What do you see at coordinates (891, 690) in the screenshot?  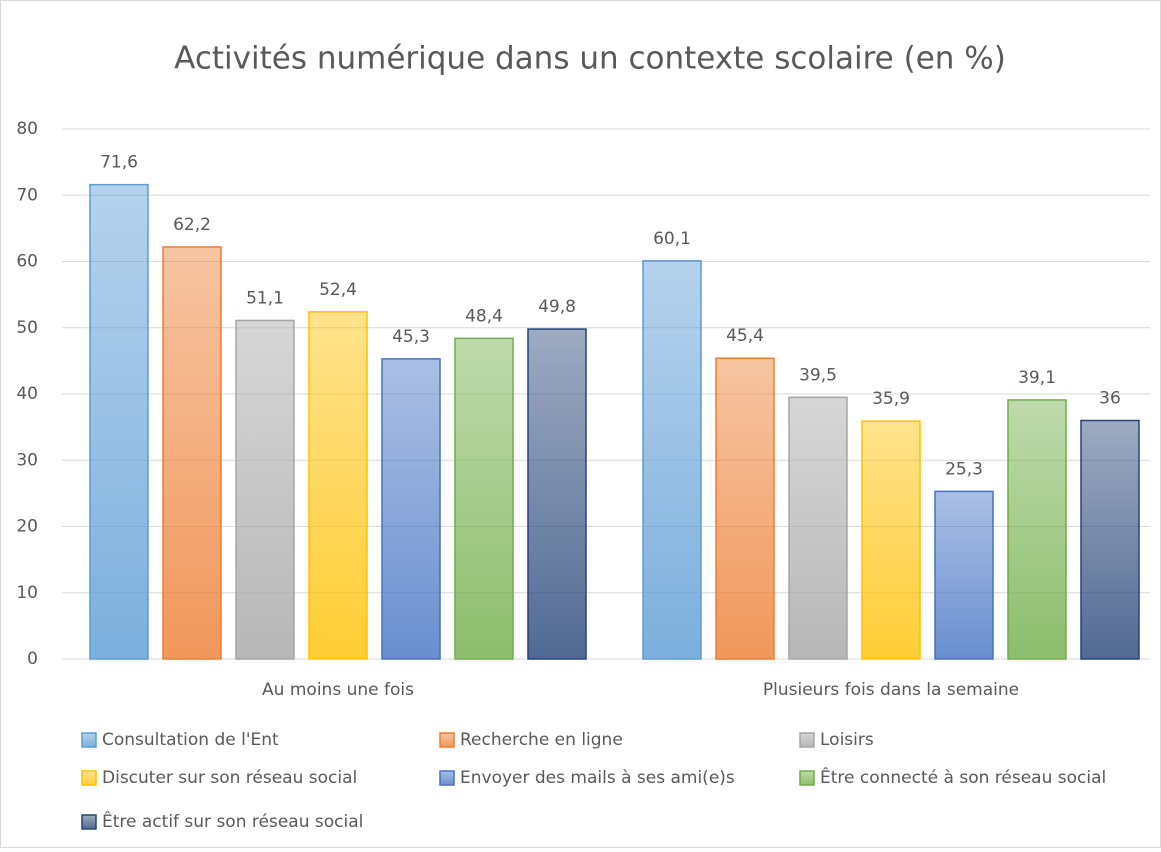 I see `x-tick-label: Plusieurs fois dans la semaine` at bounding box center [891, 690].